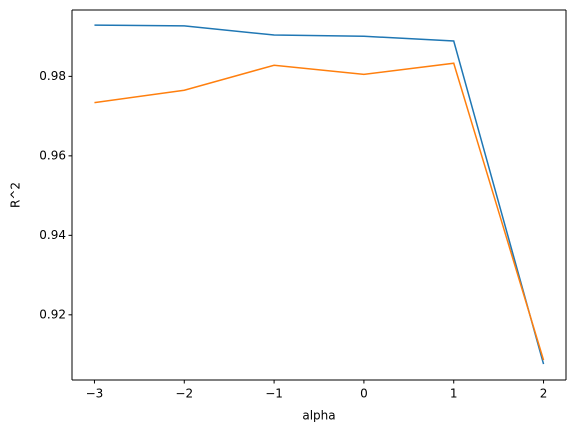 The width and height of the screenshot is (576, 432). I want to click on x-tick-label: 1, so click(454, 394).